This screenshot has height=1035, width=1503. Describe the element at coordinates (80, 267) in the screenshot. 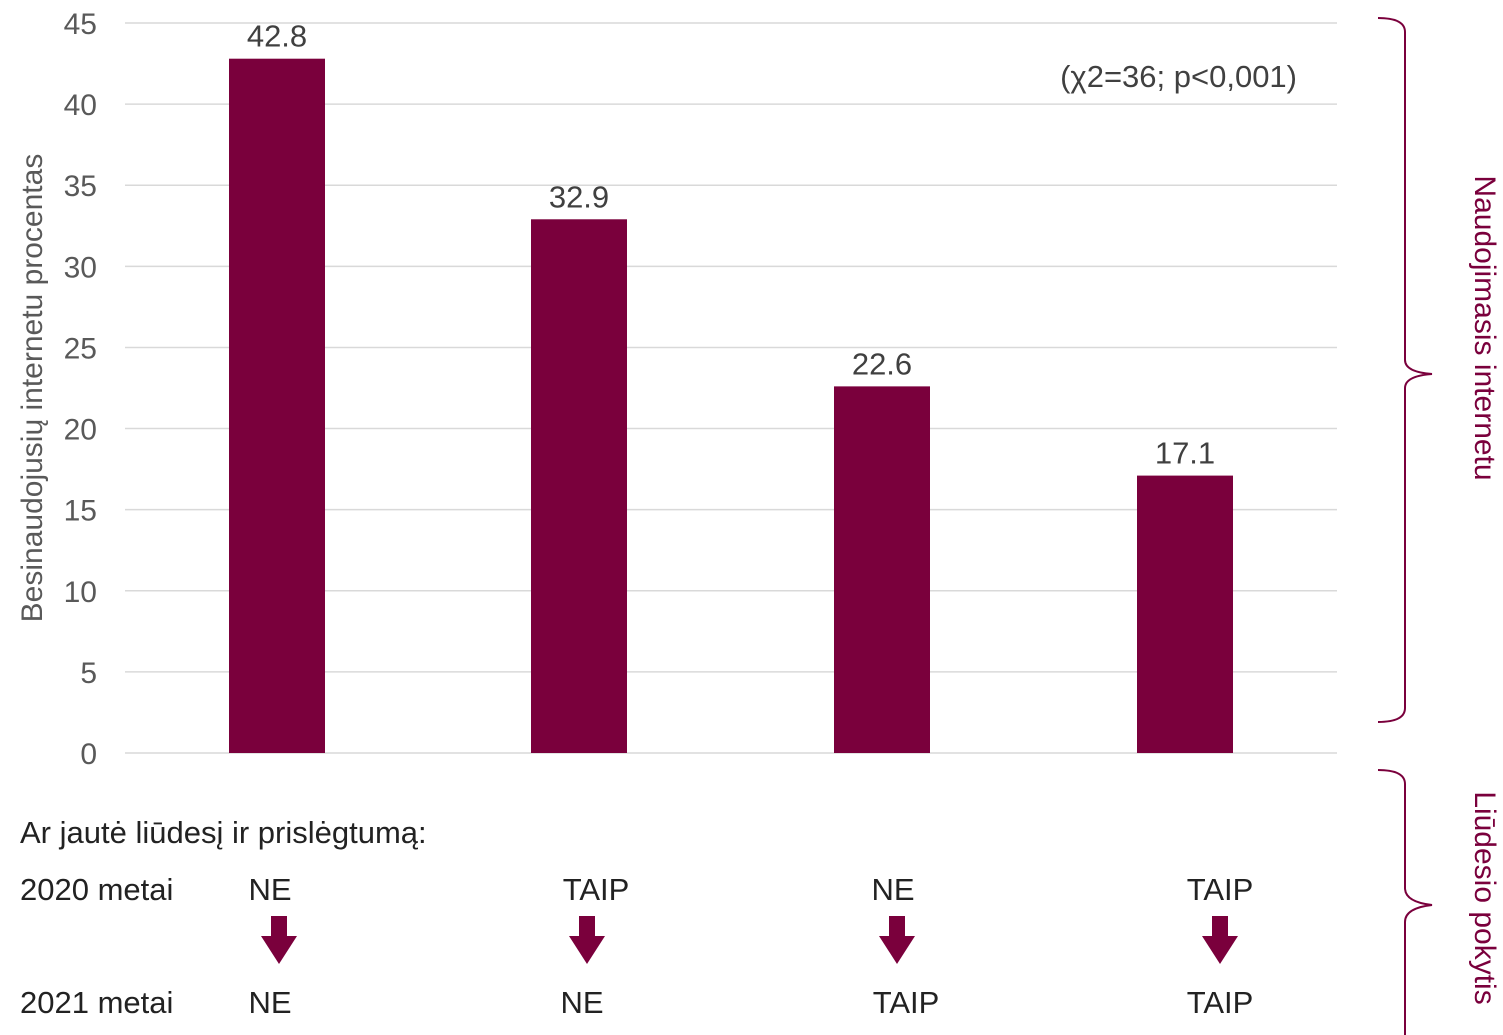

I see `y-tick-label: 30` at that location.